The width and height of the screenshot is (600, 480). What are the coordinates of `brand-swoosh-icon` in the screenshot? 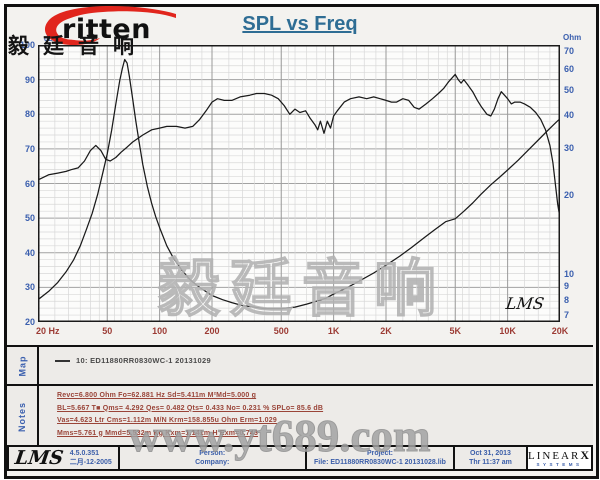 It's located at (110, 25).